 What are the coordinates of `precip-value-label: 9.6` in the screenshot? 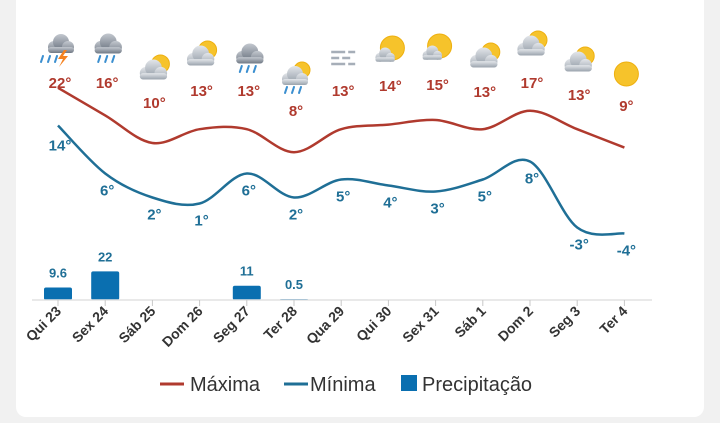 It's located at (58, 273).